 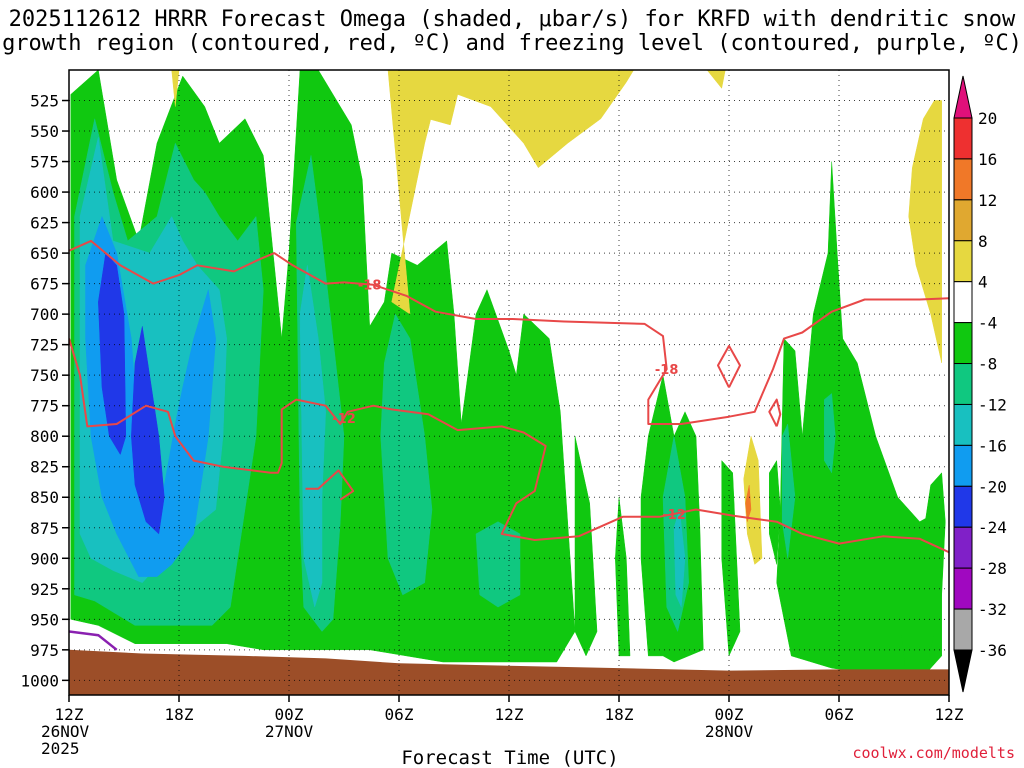 What do you see at coordinates (729, 731) in the screenshot?
I see `x-tick-label-36-1: 28NOV` at bounding box center [729, 731].